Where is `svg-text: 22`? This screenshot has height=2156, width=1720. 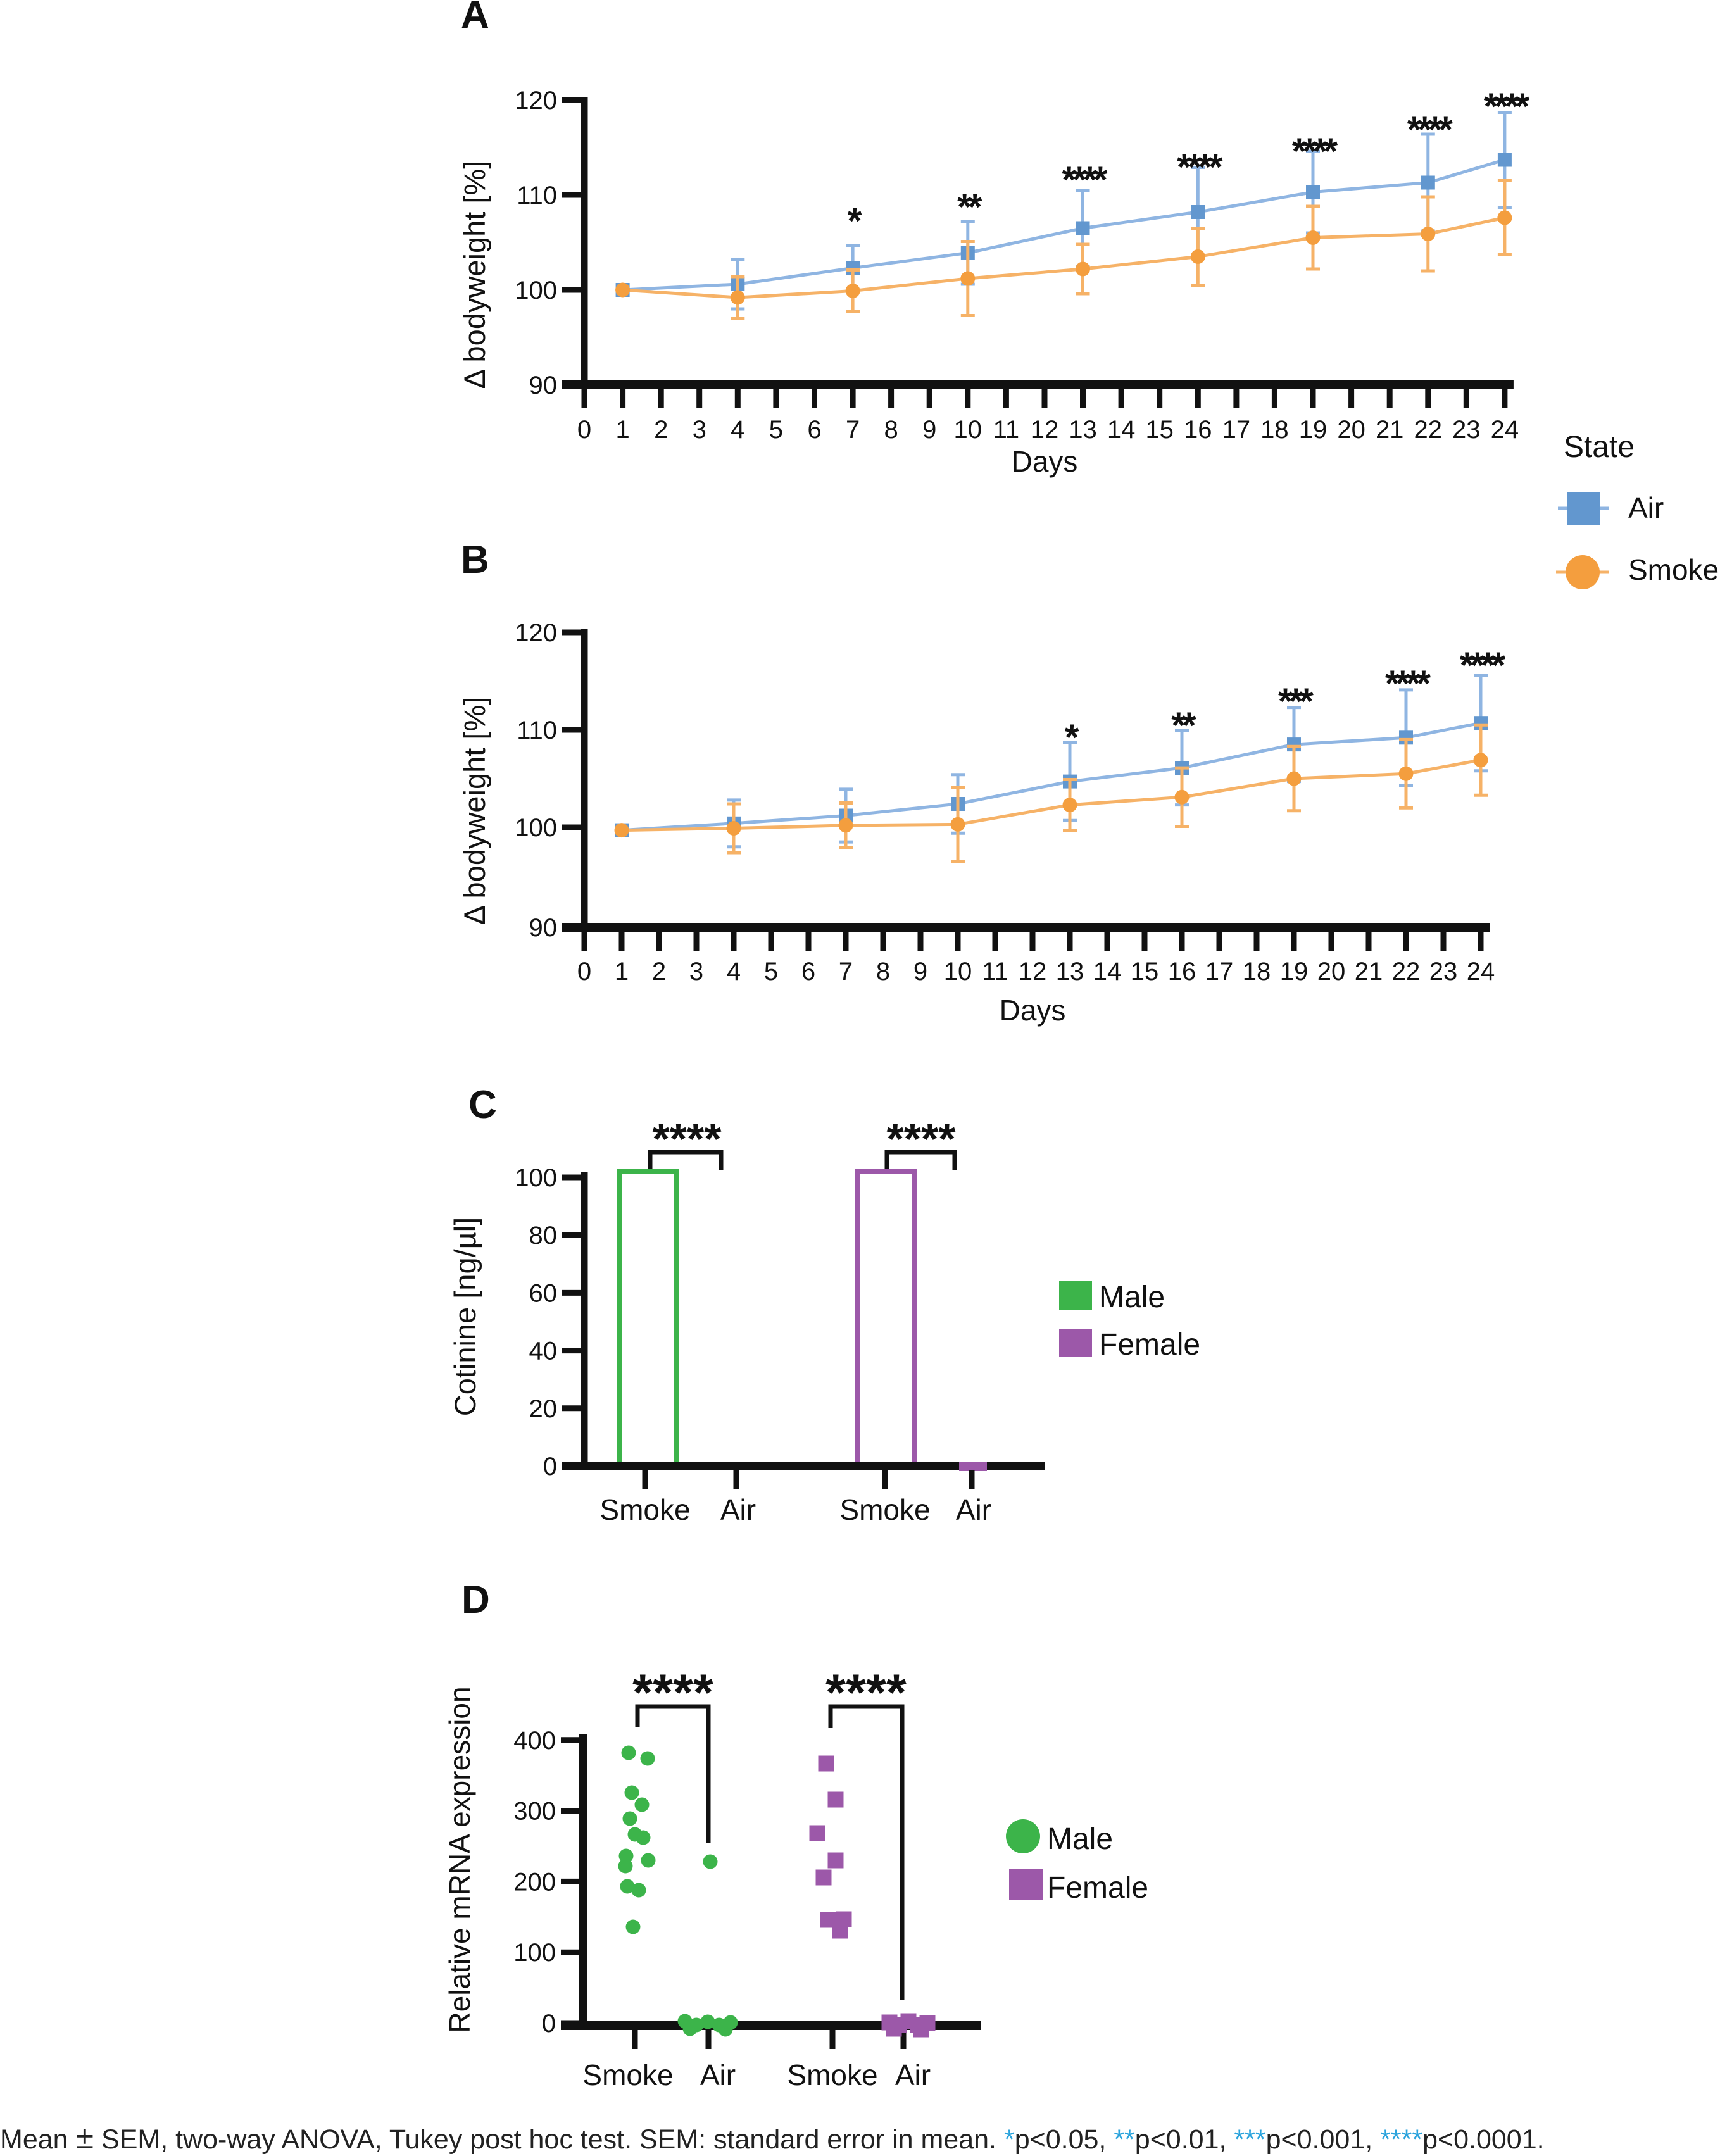 svg-text: 22 is located at coordinates (1407, 972).